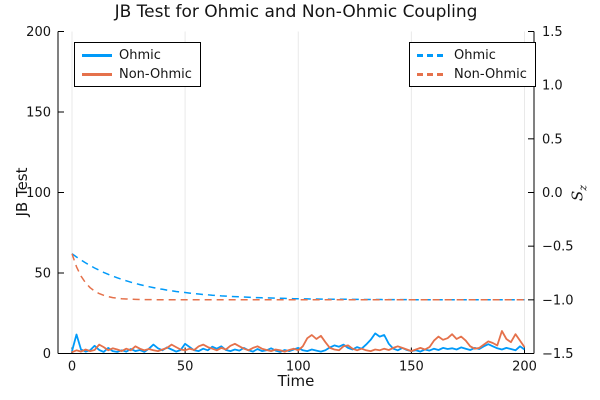 The width and height of the screenshot is (600, 400). What do you see at coordinates (296, 12) in the screenshot?
I see `chart-title: JB Test for Ohmic and Non-Ohmic Coupling` at bounding box center [296, 12].